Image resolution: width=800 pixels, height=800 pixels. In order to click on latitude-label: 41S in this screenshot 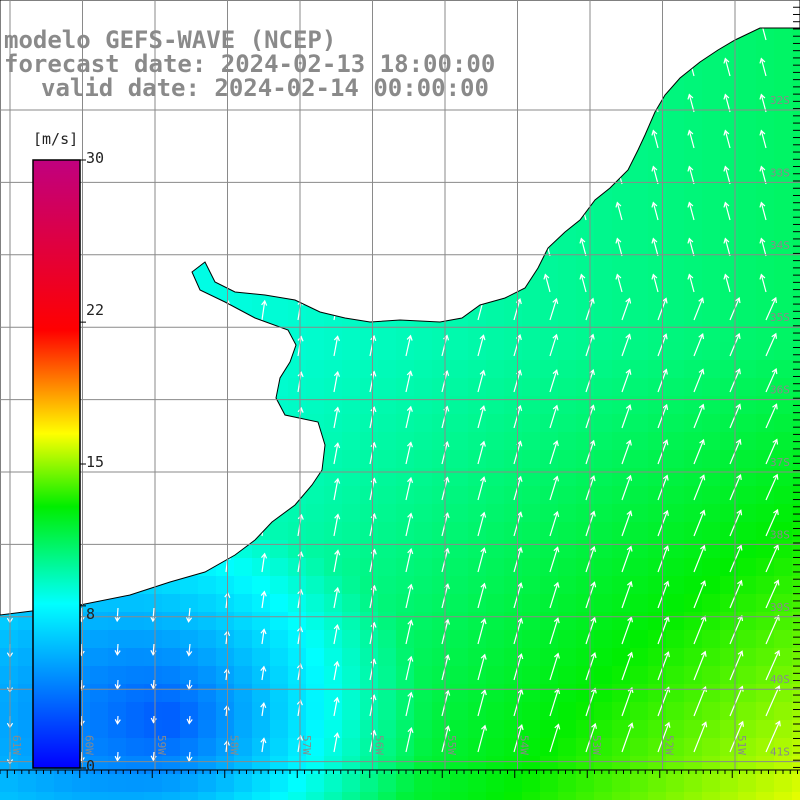, I will do `click(780, 752)`.